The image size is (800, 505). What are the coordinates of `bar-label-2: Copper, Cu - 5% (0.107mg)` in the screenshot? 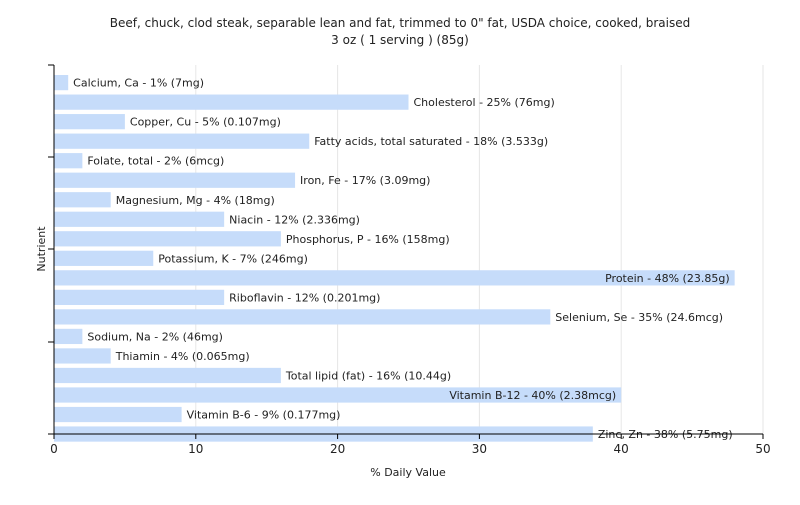 It's located at (205, 122).